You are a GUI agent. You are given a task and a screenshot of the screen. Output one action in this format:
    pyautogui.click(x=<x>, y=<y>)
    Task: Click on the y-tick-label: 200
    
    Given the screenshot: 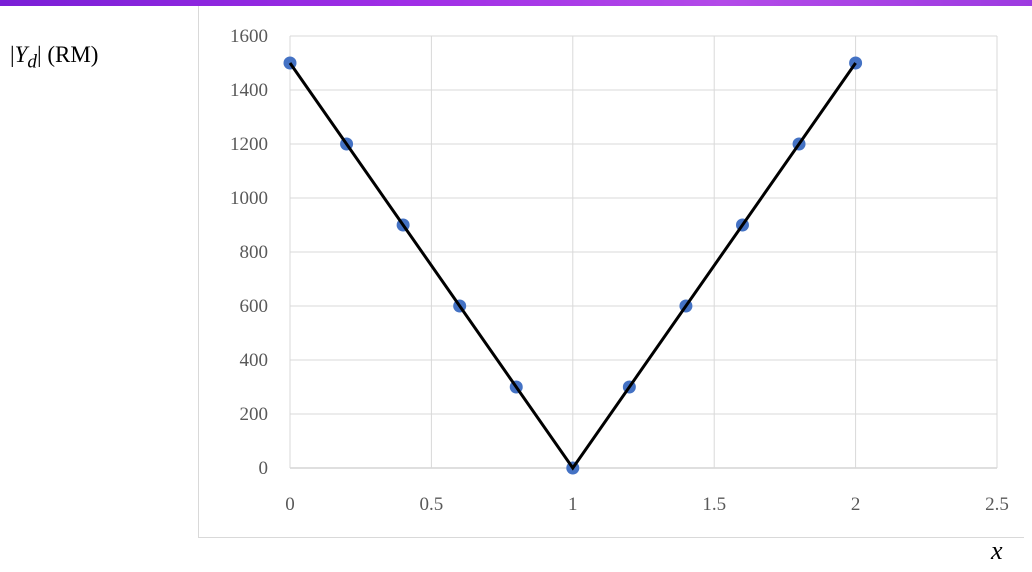 What is the action you would take?
    pyautogui.click(x=254, y=414)
    